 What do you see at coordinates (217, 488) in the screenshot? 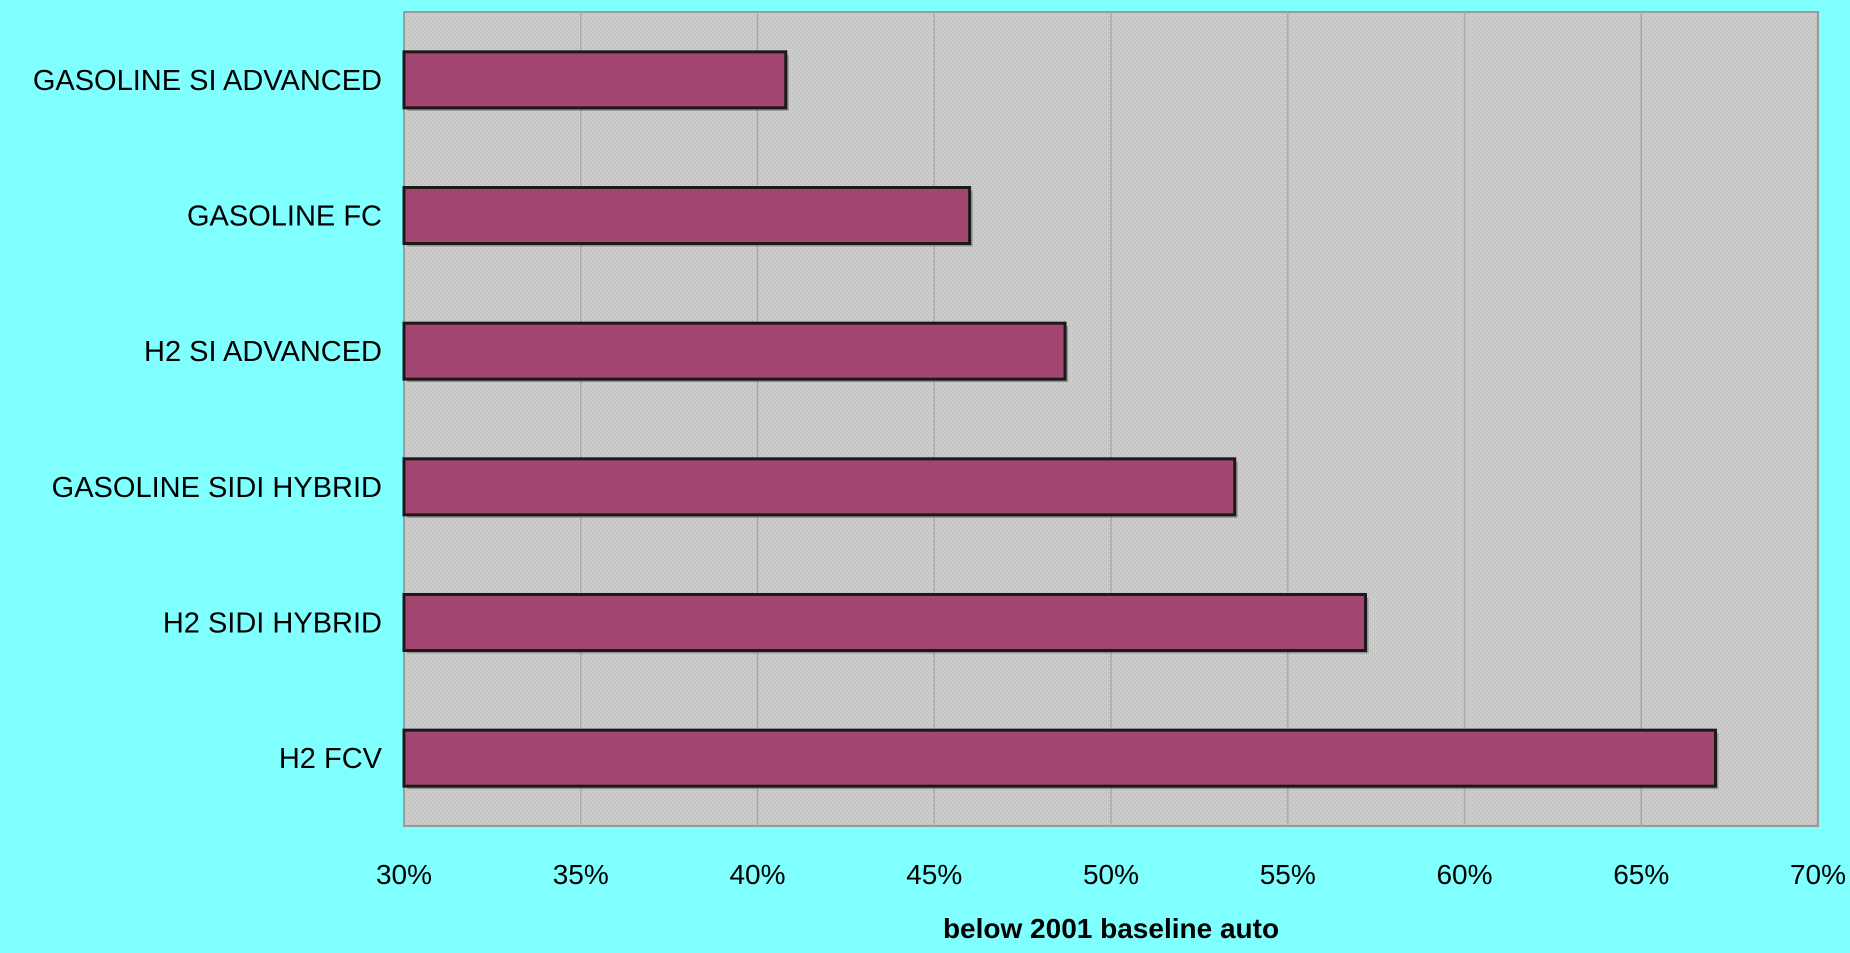
I see `y-tick-label: GASOLINE SIDI HYBRID` at bounding box center [217, 488].